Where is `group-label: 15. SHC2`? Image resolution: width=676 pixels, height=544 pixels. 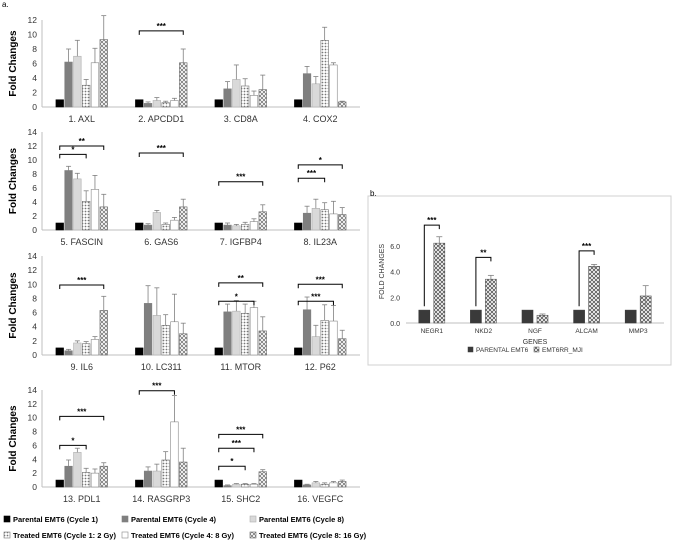
group-label: 15. SHC2 is located at coordinates (240, 499).